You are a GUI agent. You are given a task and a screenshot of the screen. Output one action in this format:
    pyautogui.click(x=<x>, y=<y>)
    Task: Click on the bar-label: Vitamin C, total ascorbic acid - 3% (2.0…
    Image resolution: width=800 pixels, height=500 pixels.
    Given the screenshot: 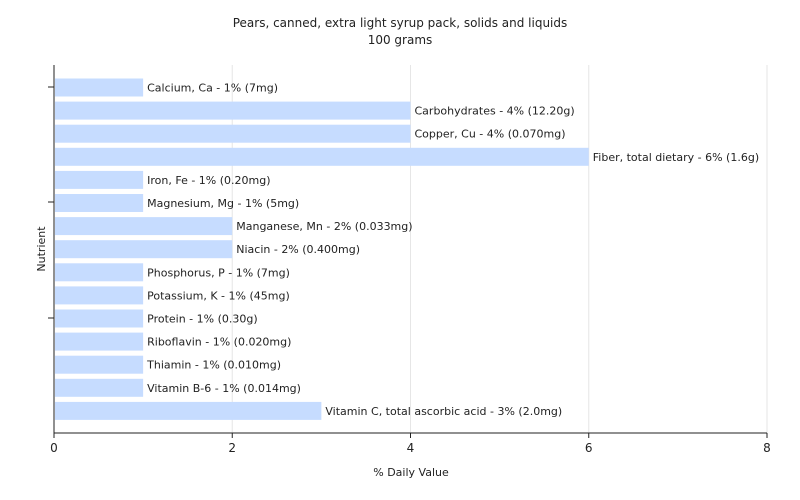 What is the action you would take?
    pyautogui.click(x=443, y=411)
    